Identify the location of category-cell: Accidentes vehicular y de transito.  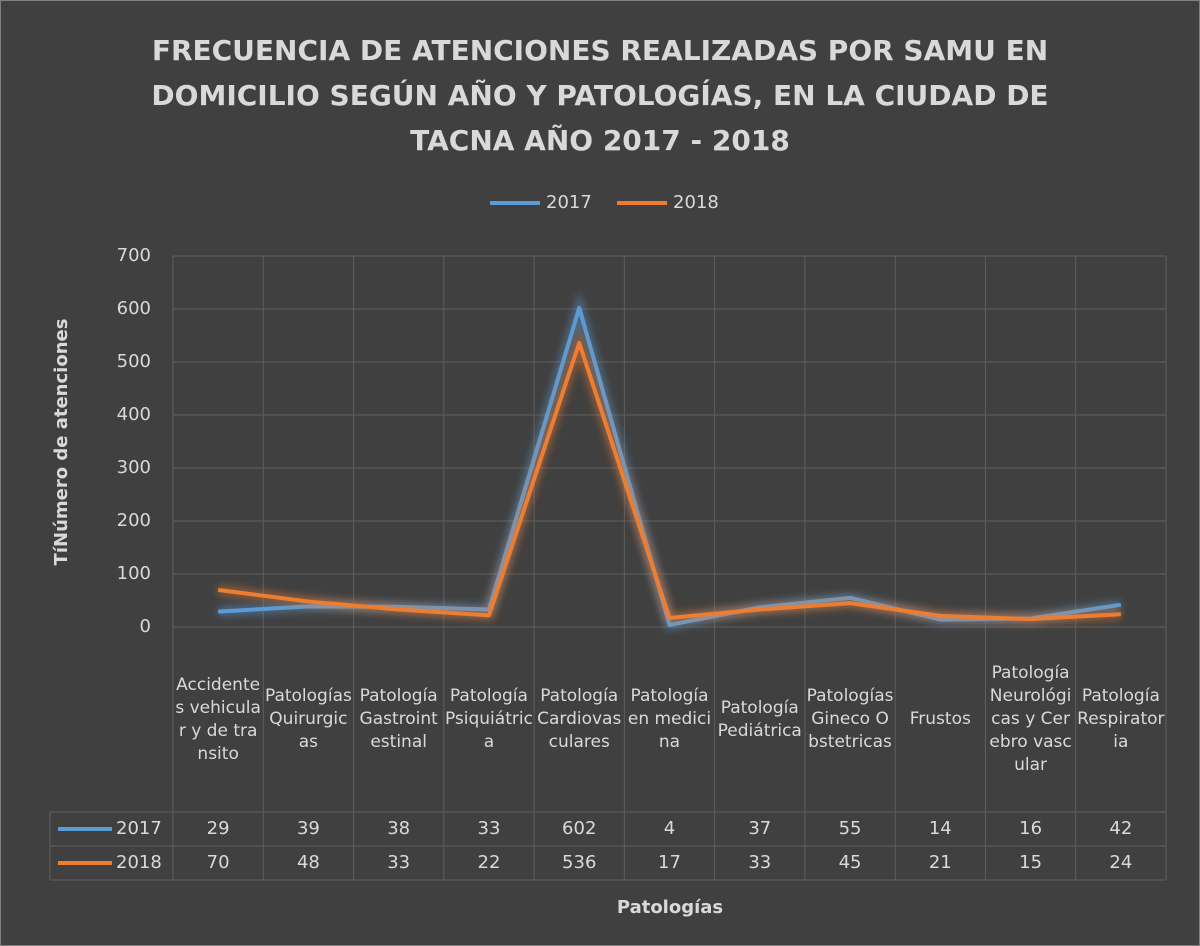
(218, 719).